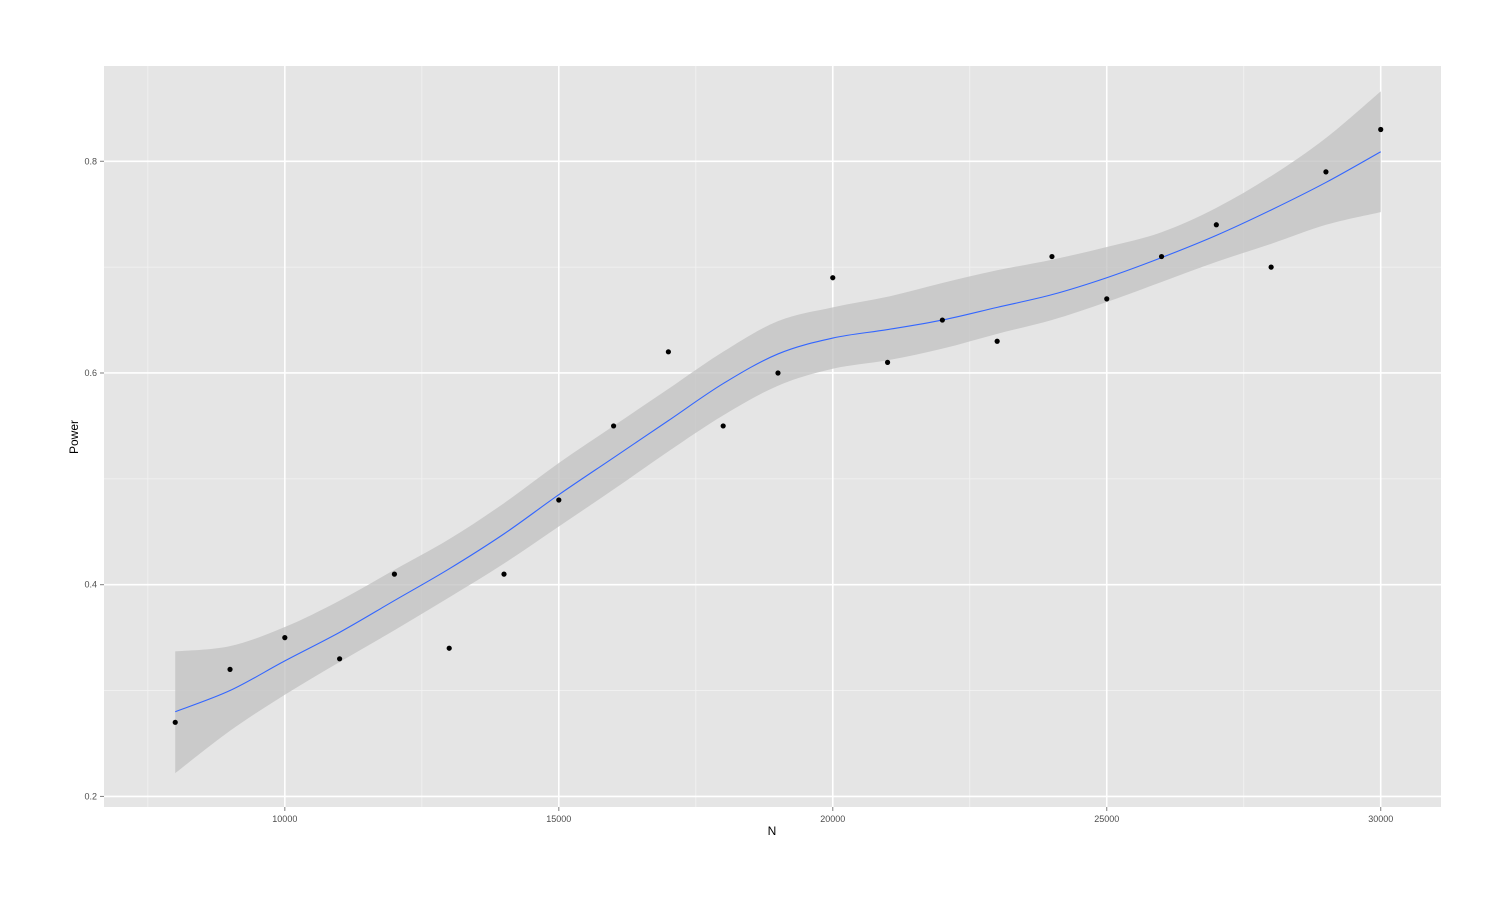  Describe the element at coordinates (772, 831) in the screenshot. I see `x-axis-title: N` at that location.